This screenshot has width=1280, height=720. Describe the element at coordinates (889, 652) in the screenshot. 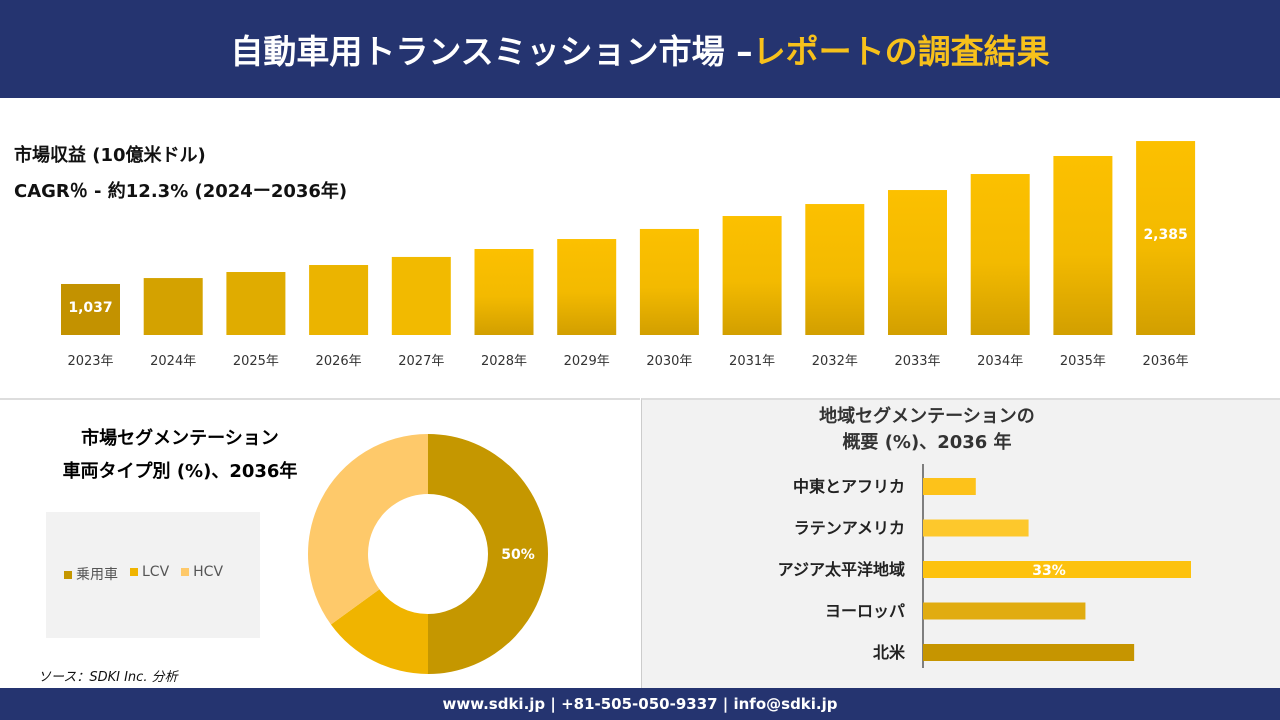

I see `category-label: 北米` at that location.